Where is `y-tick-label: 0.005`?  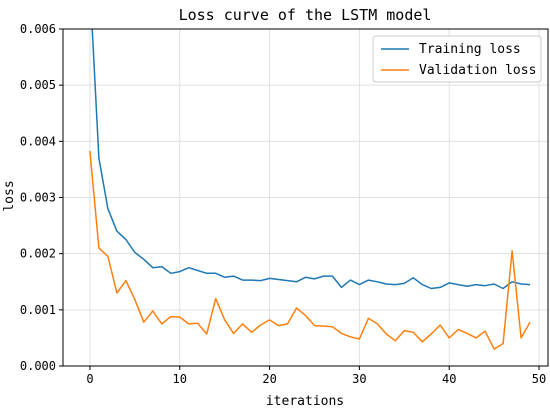
y-tick-label: 0.005 is located at coordinates (38, 85).